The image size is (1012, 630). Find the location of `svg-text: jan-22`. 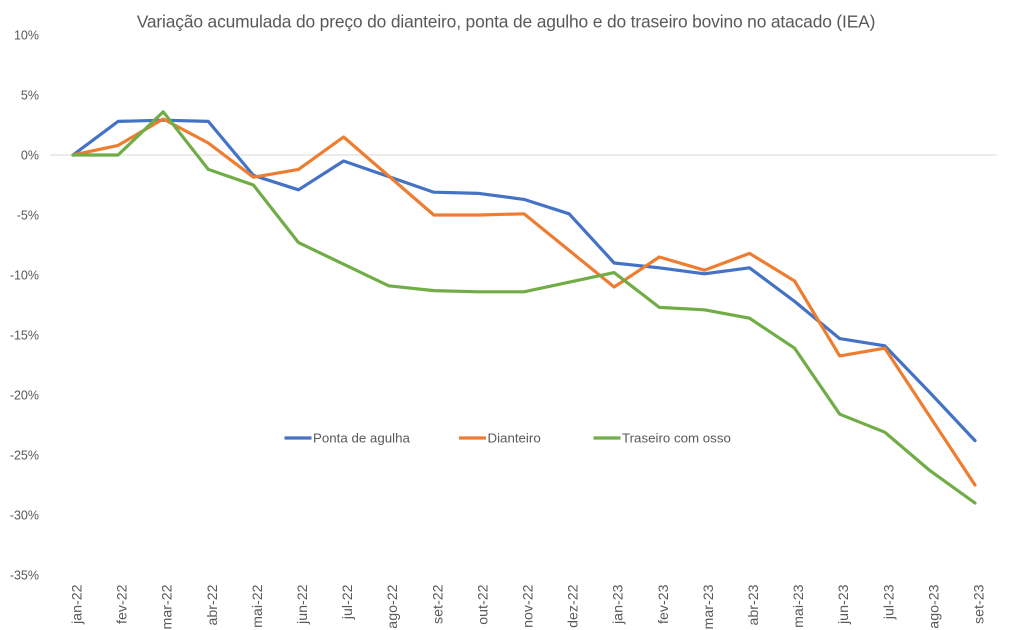

svg-text: jan-22 is located at coordinates (78, 604).